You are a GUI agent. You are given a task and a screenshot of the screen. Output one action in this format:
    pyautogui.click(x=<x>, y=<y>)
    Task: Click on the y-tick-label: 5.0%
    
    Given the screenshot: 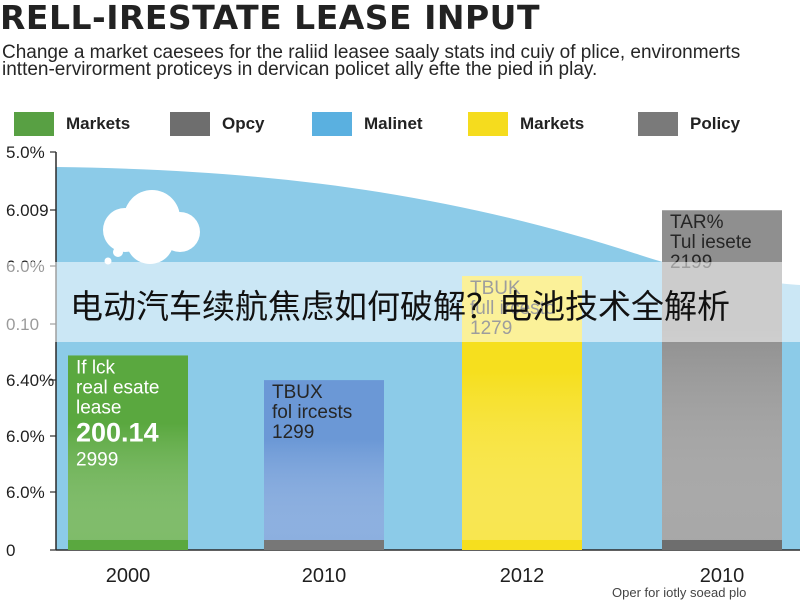 What is the action you would take?
    pyautogui.click(x=25, y=152)
    